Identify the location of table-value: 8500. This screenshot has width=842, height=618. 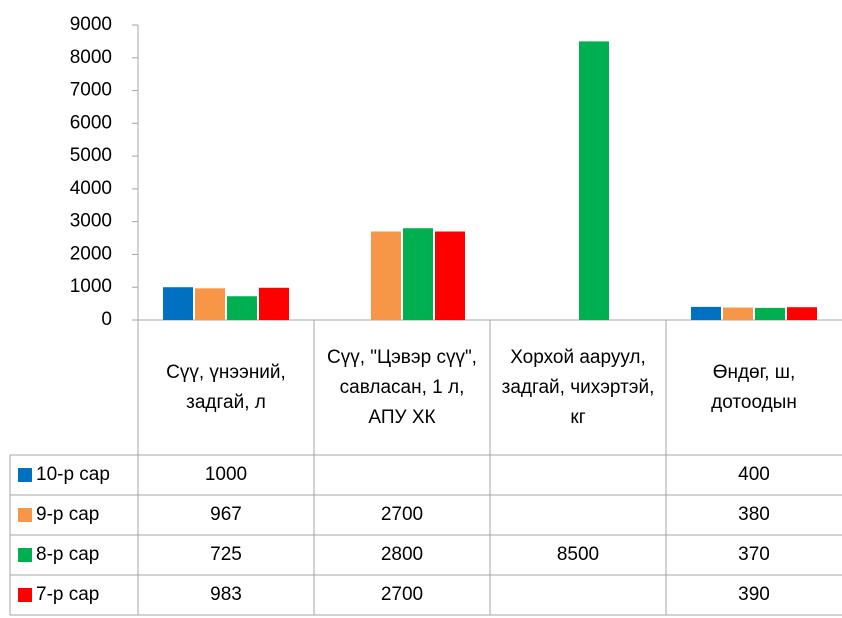
(578, 554).